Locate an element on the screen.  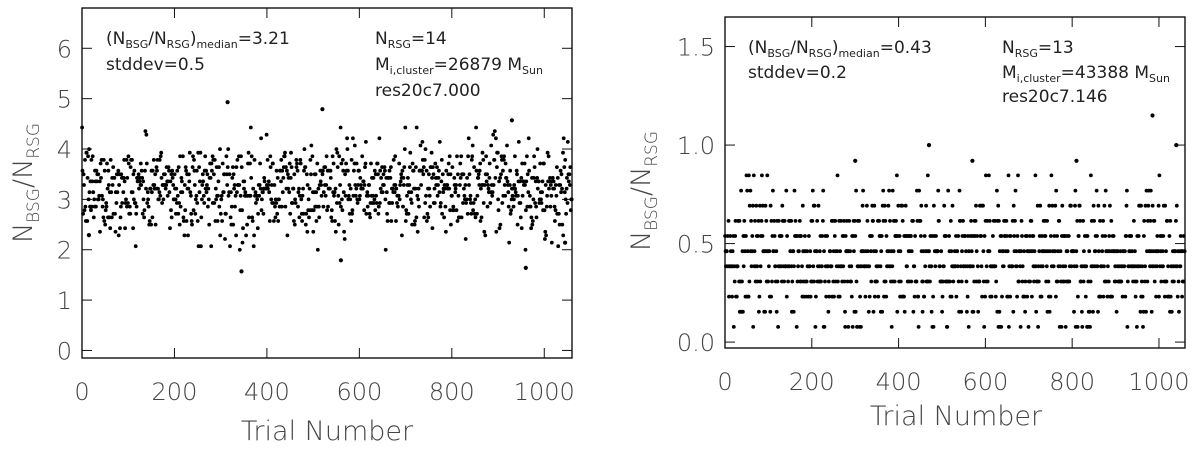
outlier-point is located at coordinates (511, 120).